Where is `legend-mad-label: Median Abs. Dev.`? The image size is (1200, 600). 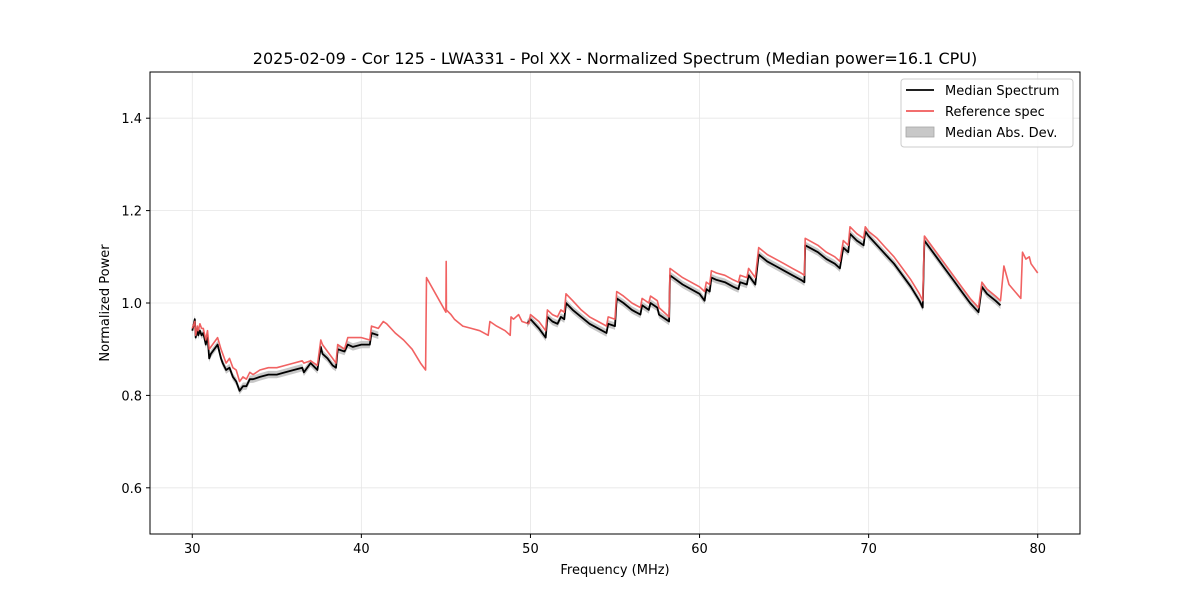 legend-mad-label: Median Abs. Dev. is located at coordinates (1001, 133).